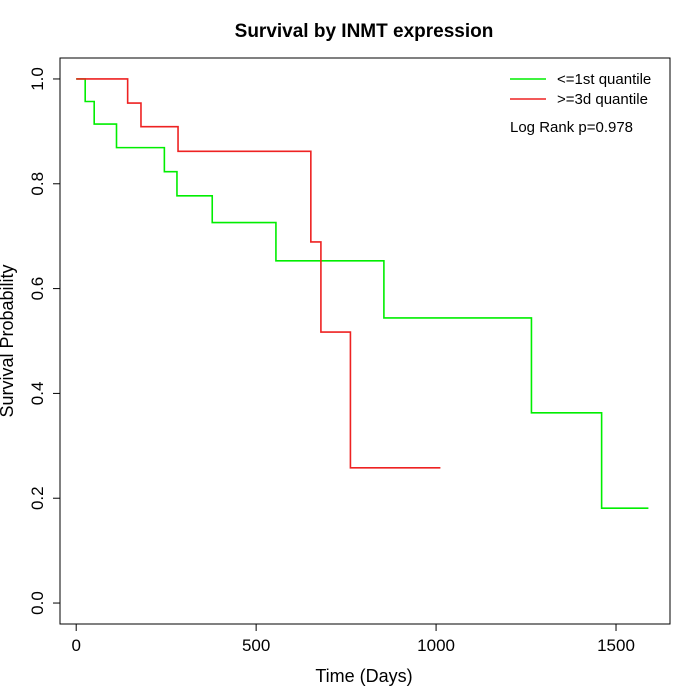  I want to click on chart-title: Survival by INMT expression, so click(364, 31).